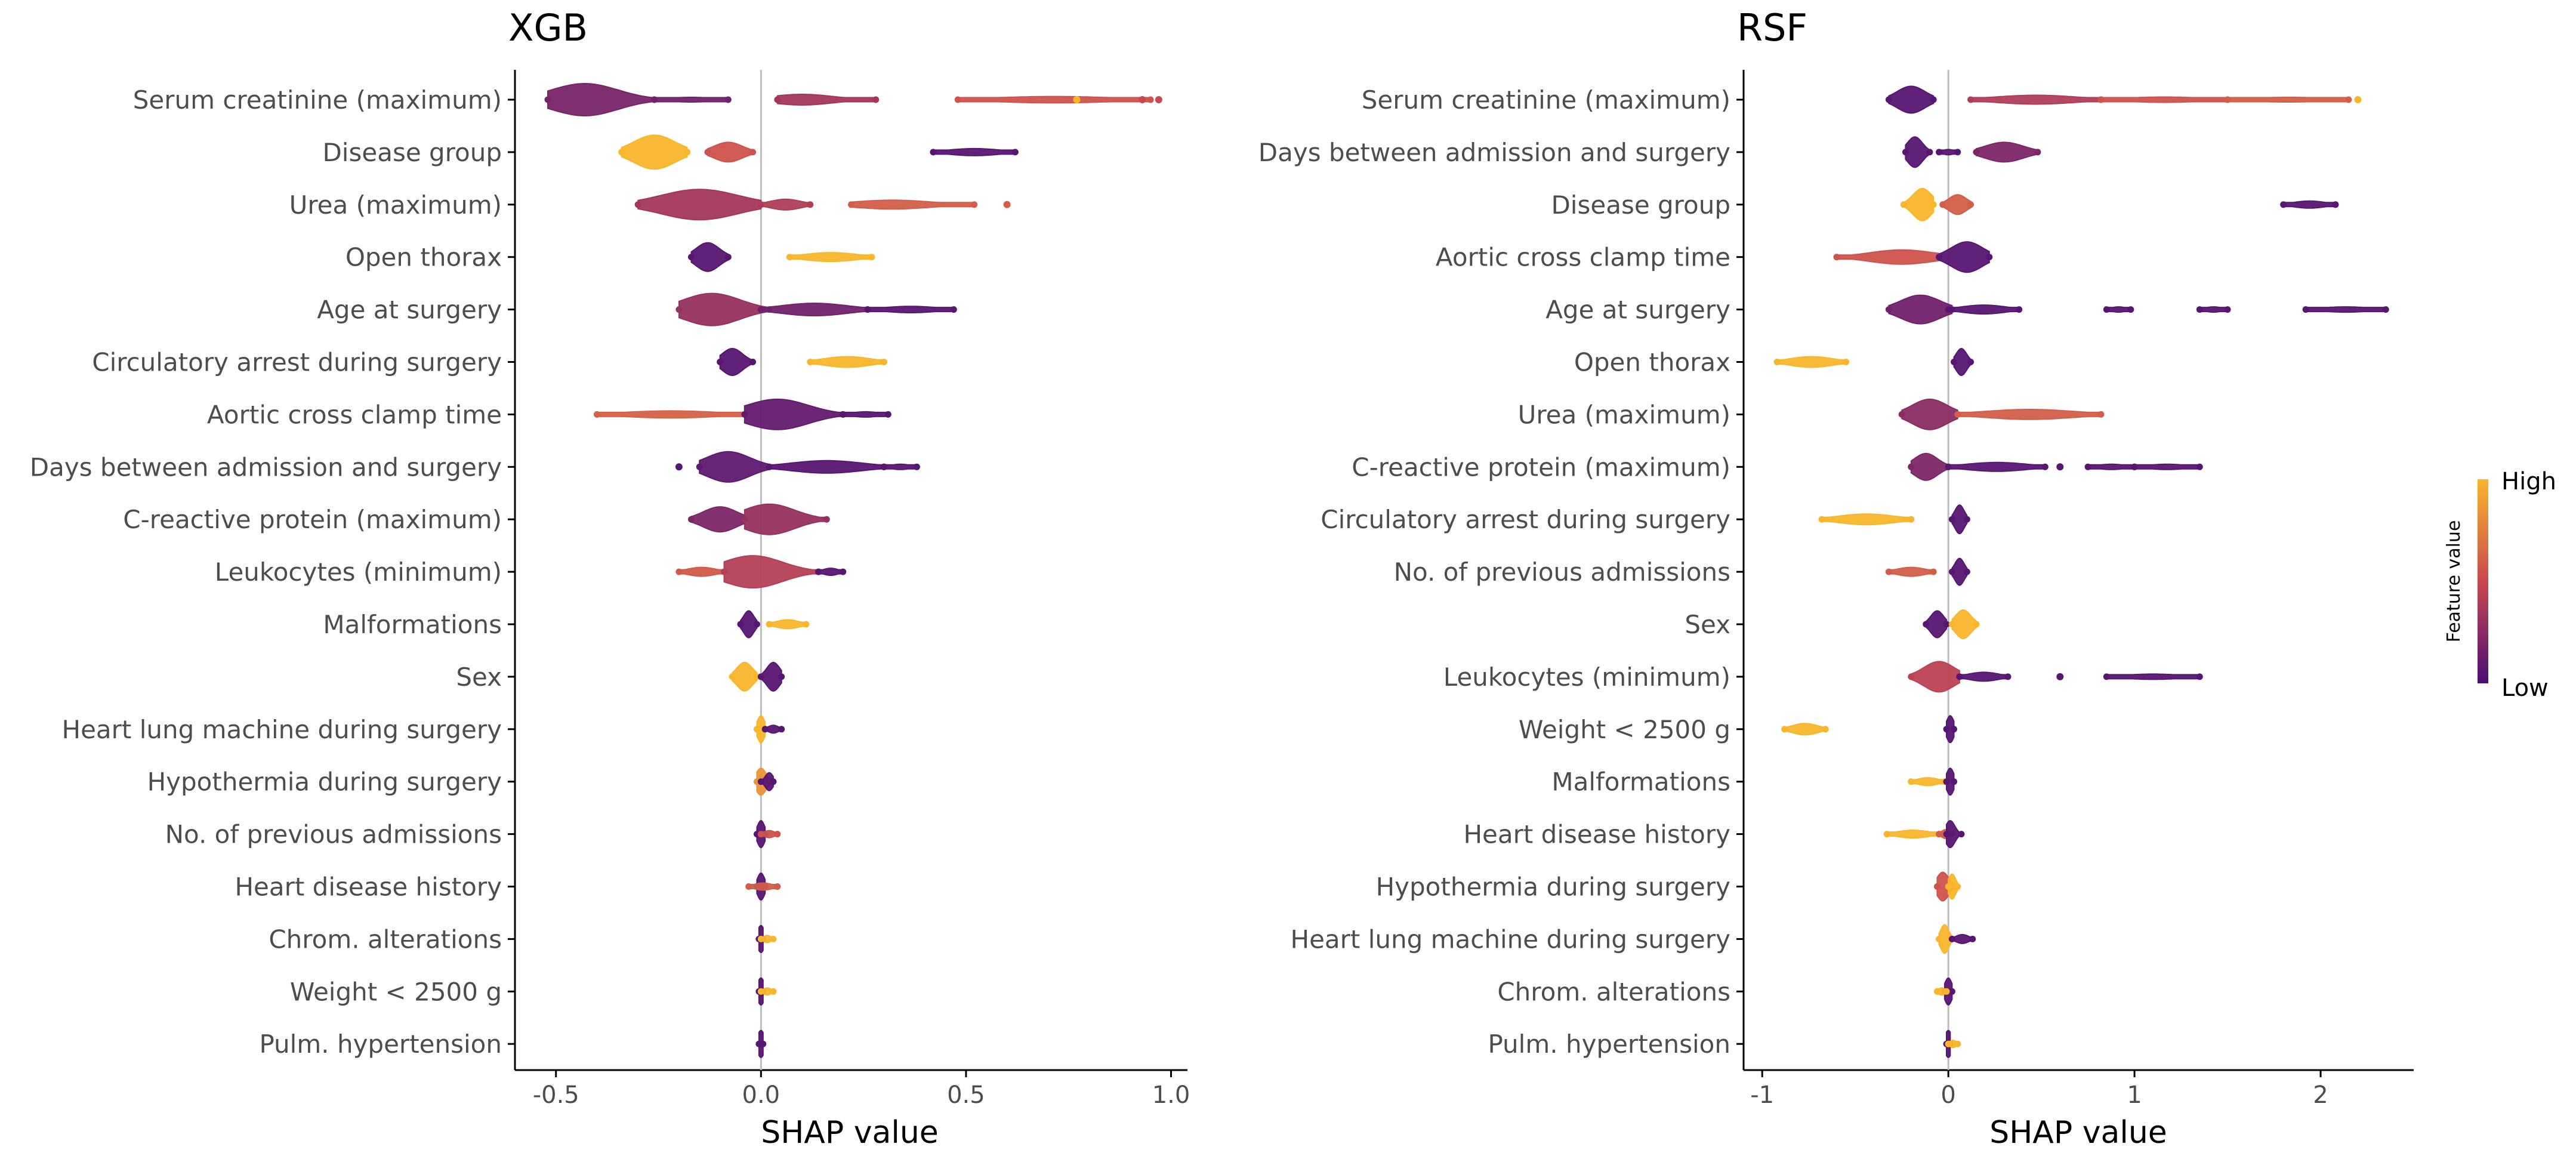 This screenshot has height=1159, width=2576. I want to click on feature-label-heart-lung-machine-during-surgery: Heart lung machine during surgery, so click(281, 729).